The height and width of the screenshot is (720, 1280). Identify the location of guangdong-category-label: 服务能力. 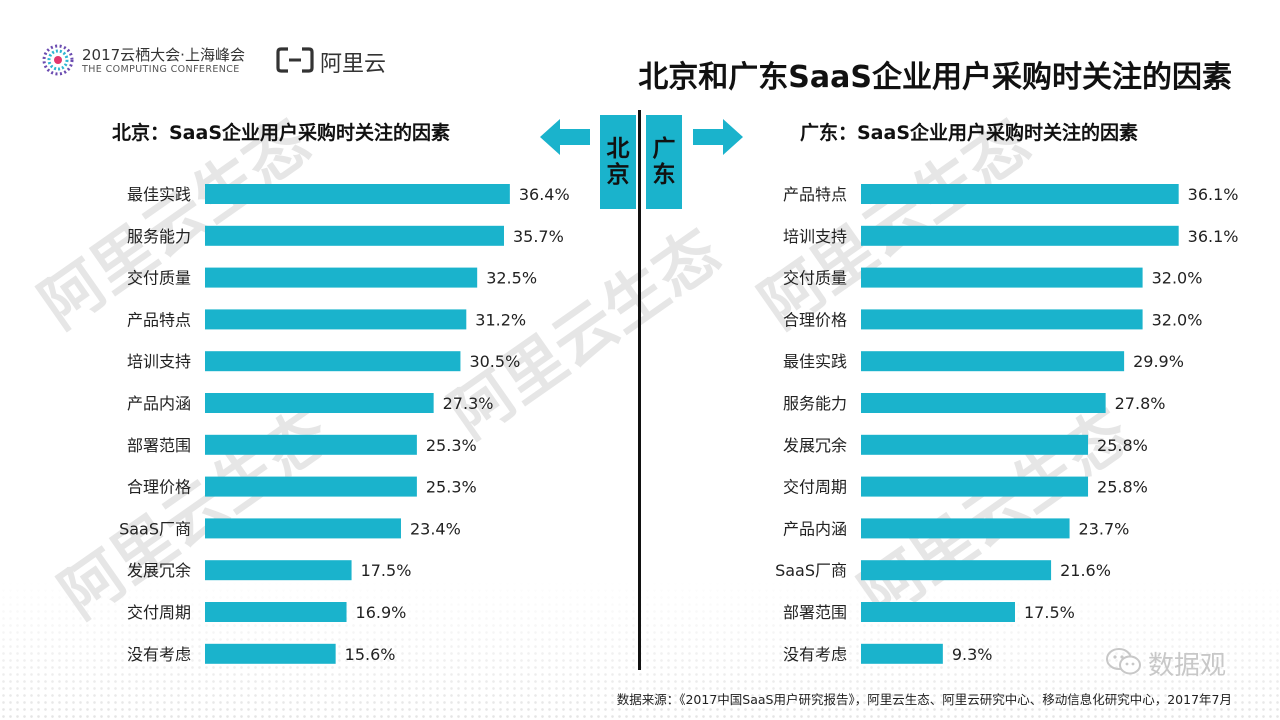
(815, 403).